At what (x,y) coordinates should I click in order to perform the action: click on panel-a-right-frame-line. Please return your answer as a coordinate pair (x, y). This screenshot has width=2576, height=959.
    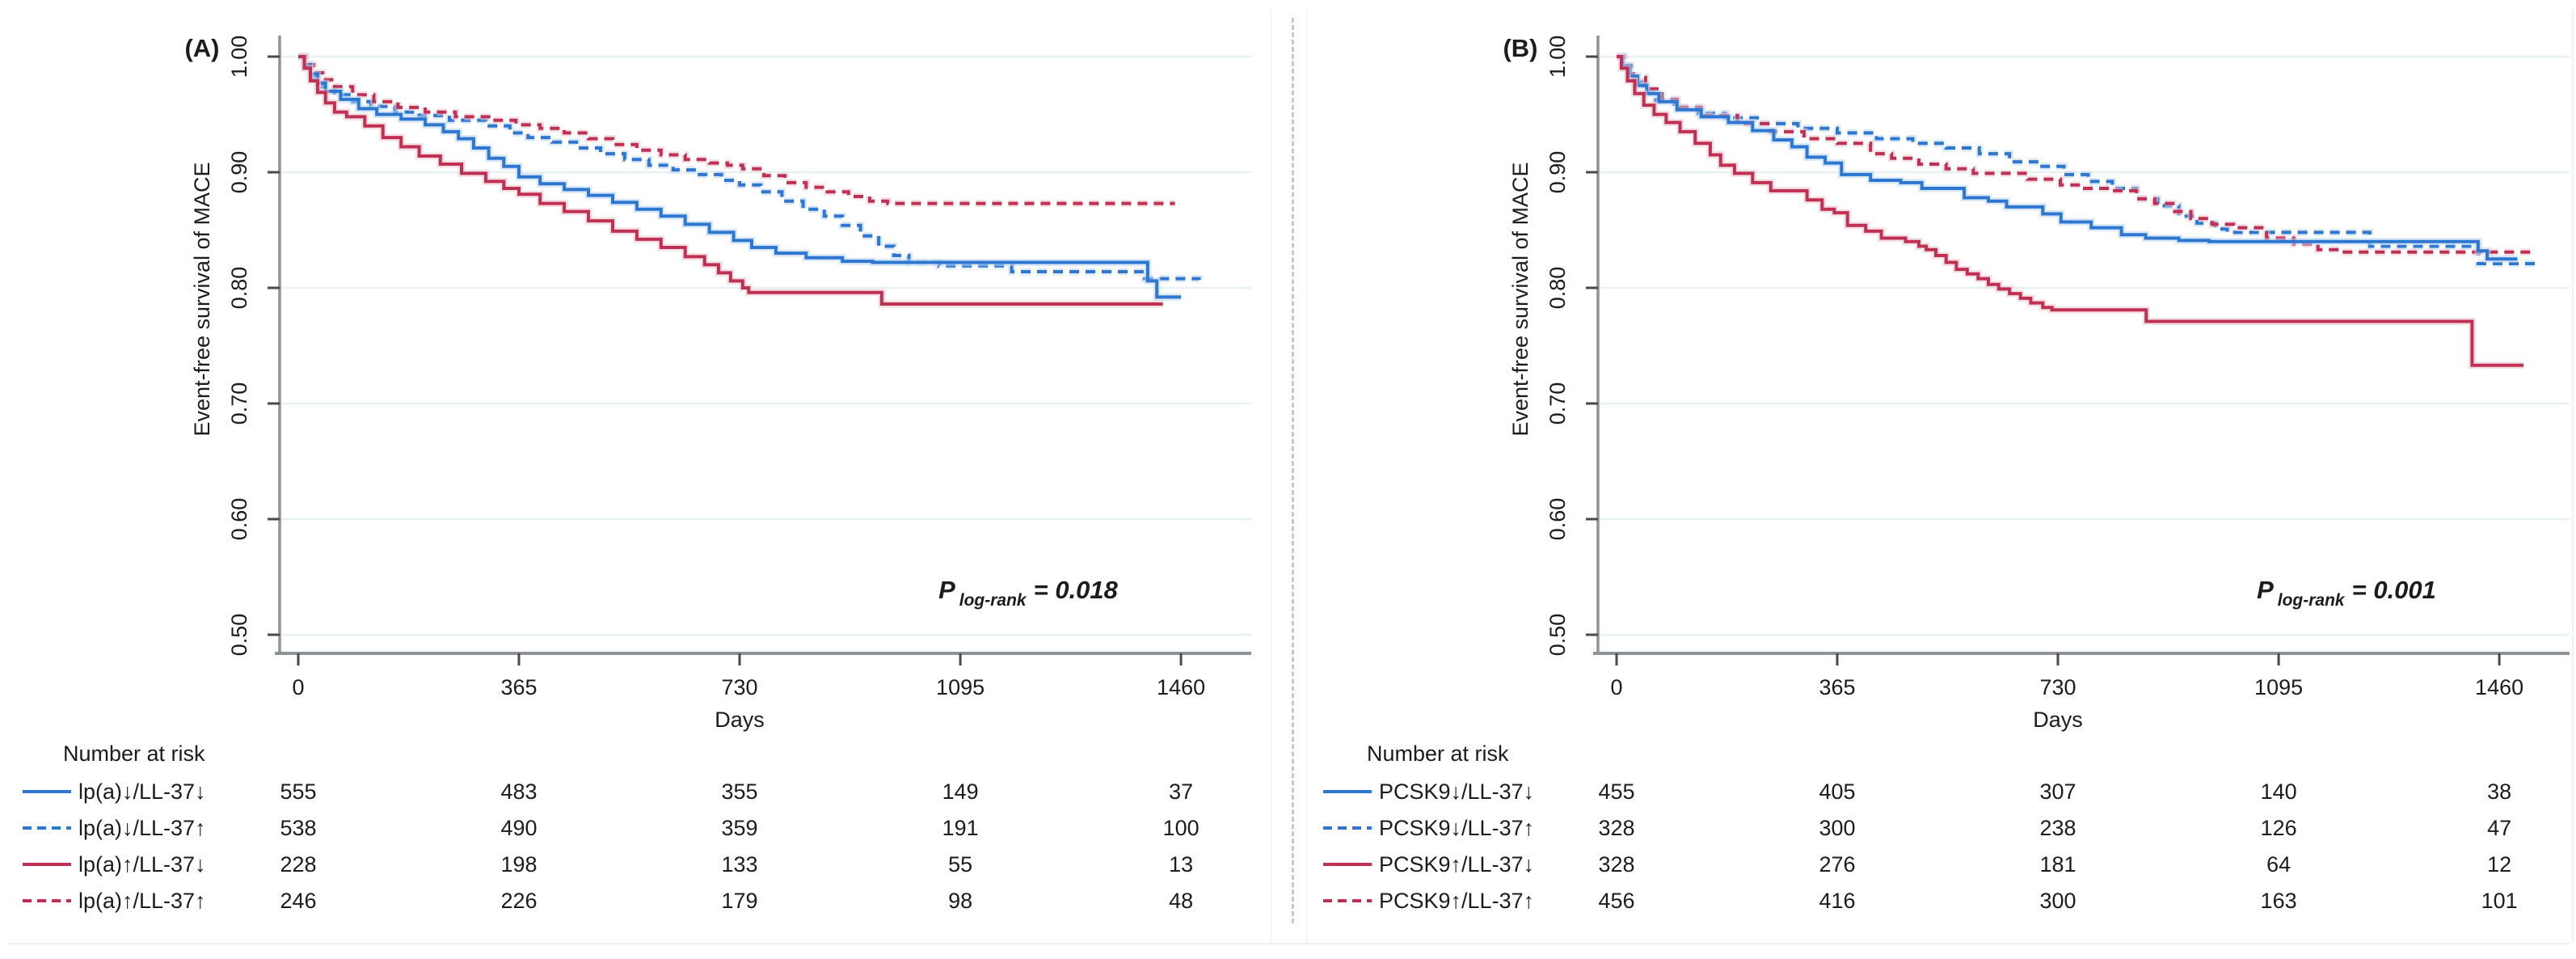
    Looking at the image, I should click on (1271, 476).